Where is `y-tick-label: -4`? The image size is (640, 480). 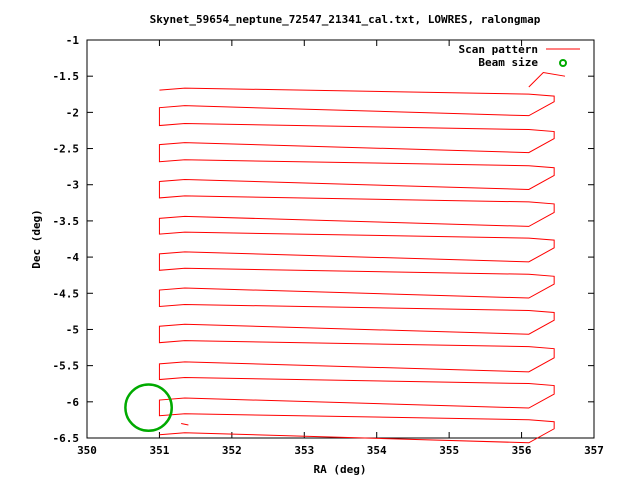
y-tick-label: -4 is located at coordinates (73, 257).